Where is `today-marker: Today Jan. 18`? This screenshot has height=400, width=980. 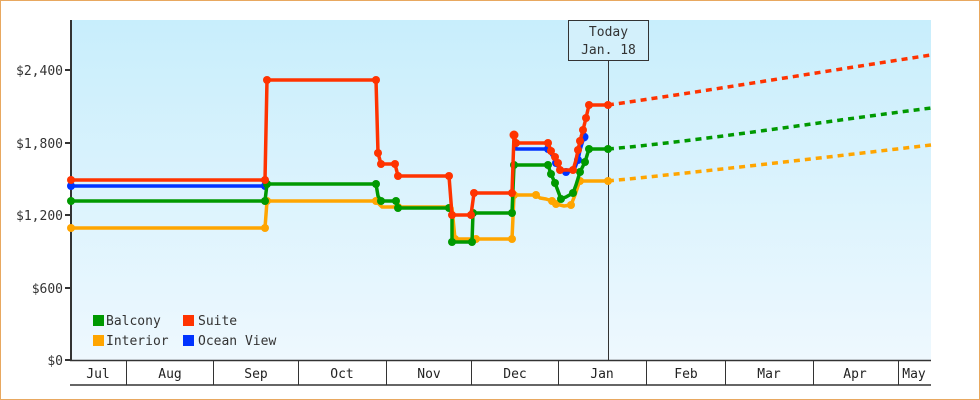 today-marker: Today Jan. 18 is located at coordinates (608, 190).